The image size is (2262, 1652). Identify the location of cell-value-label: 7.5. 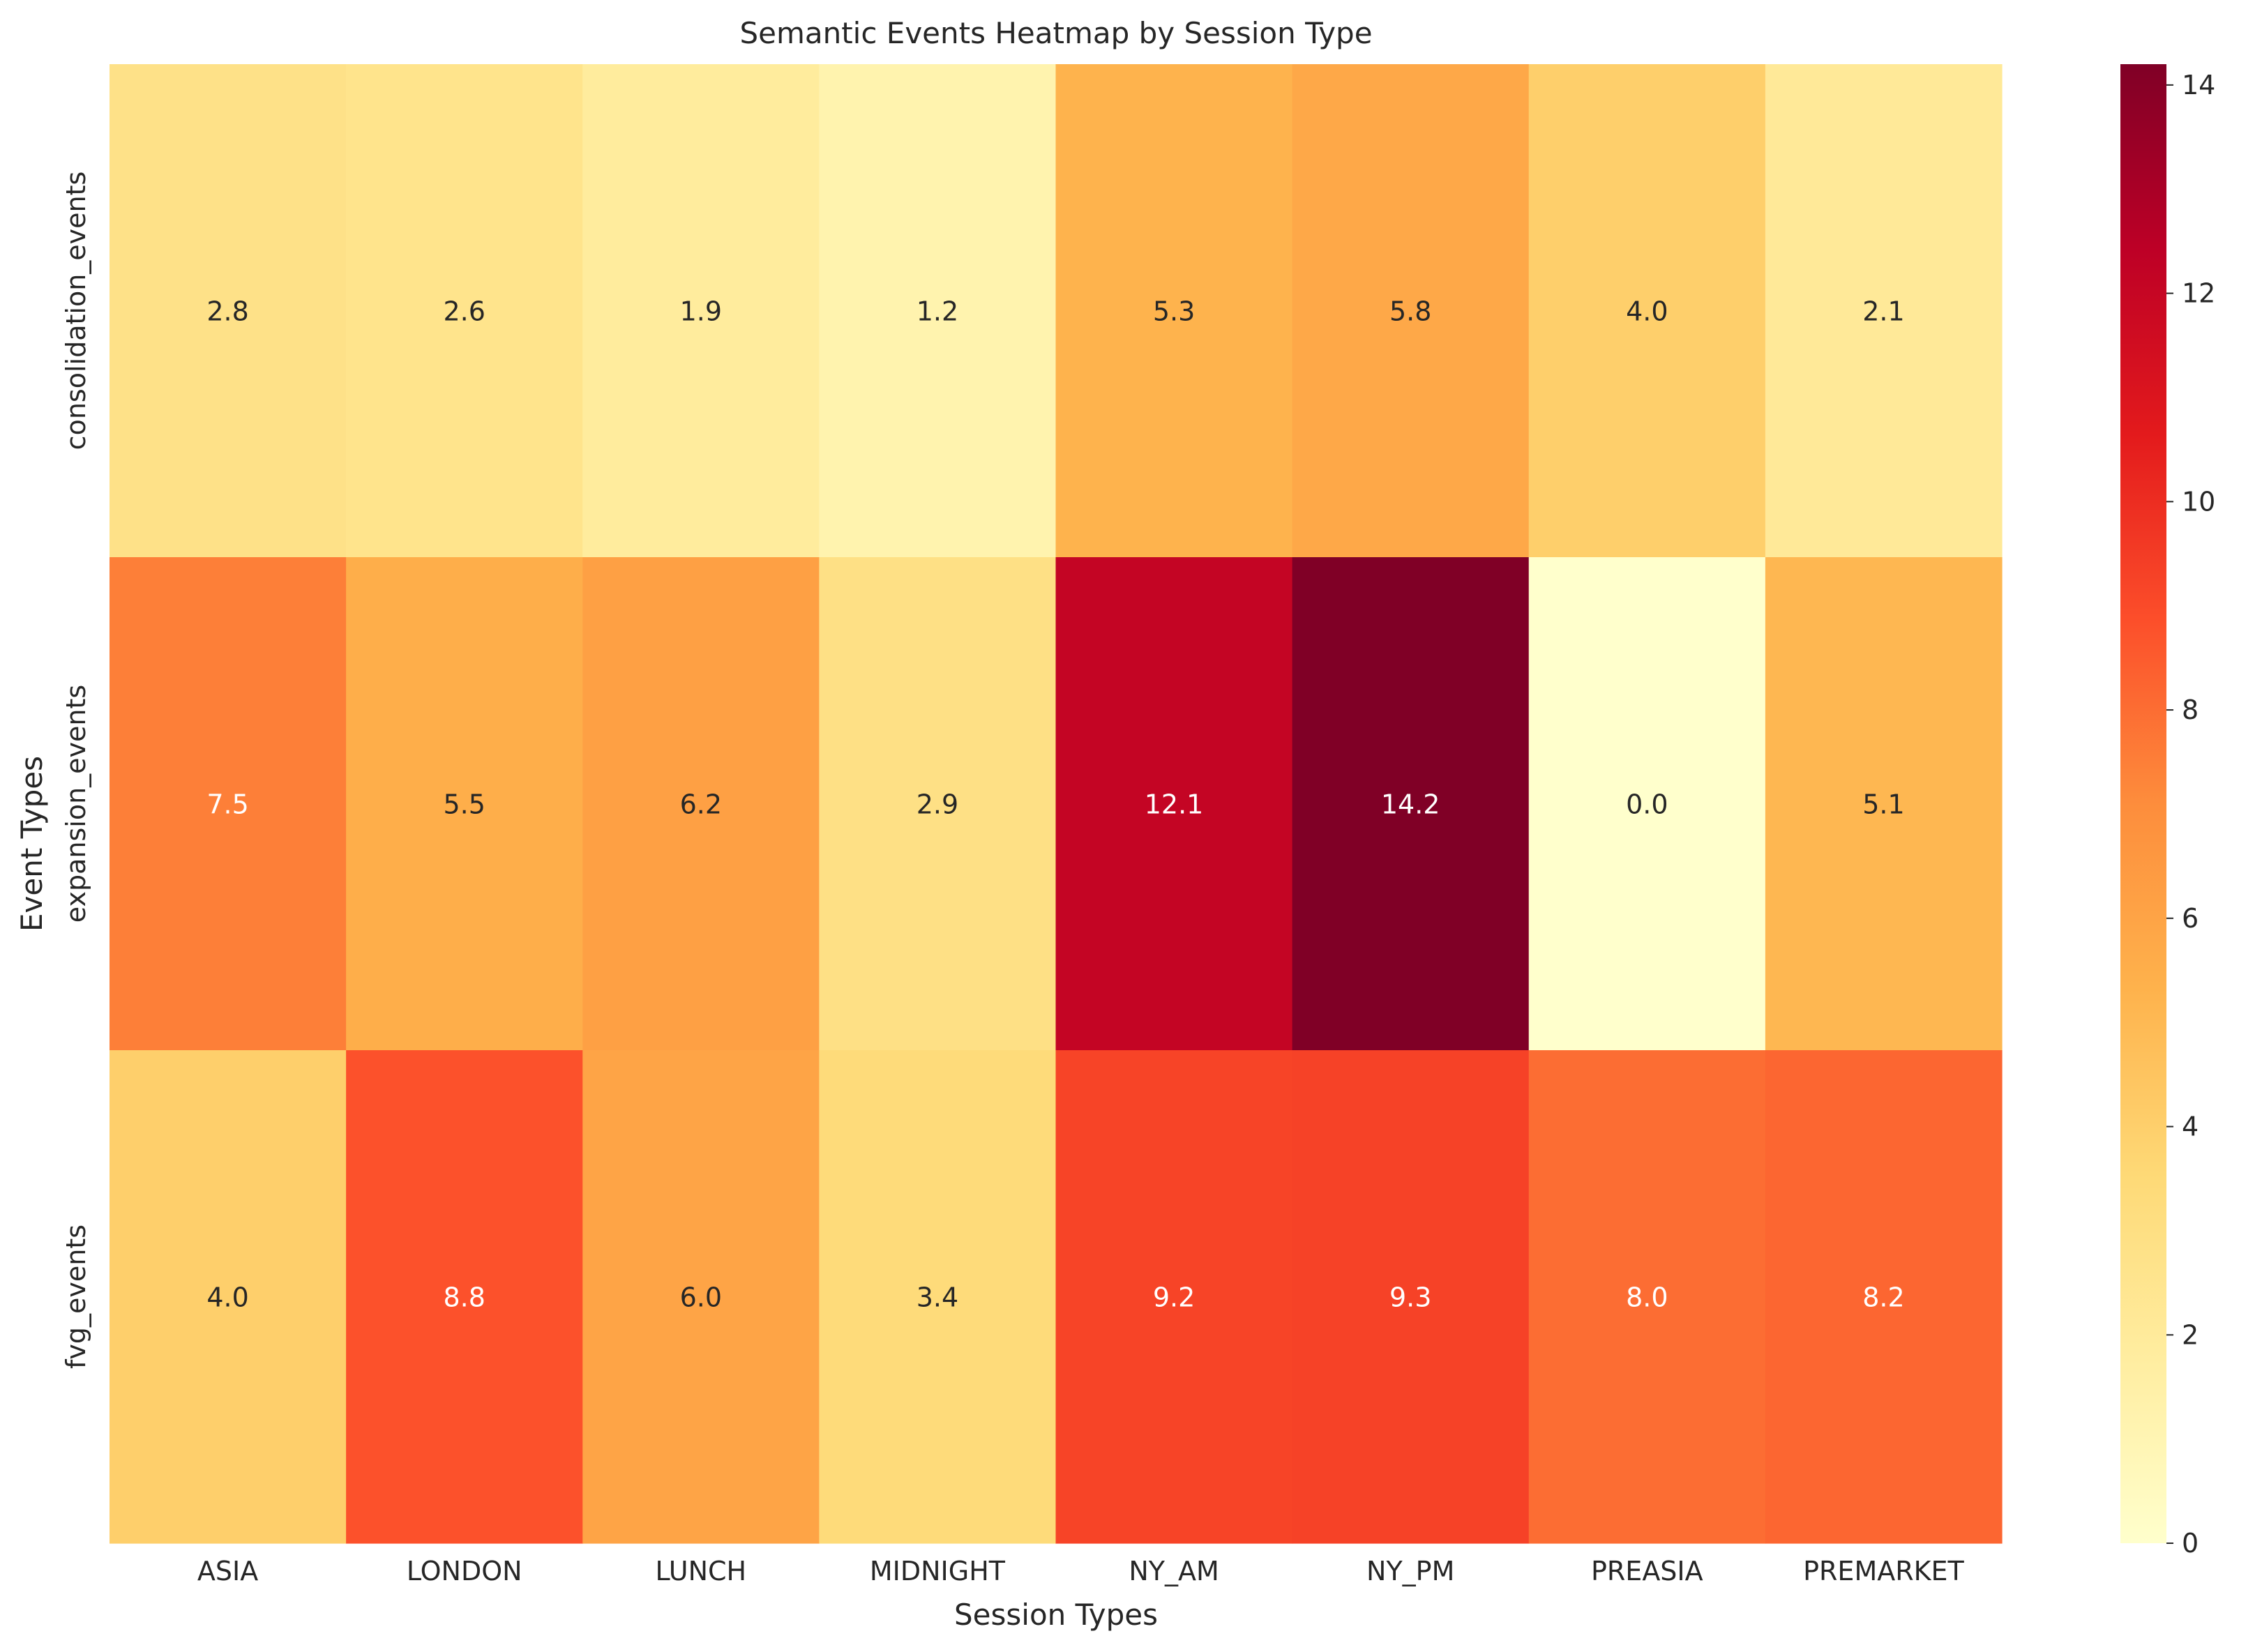
(227, 804).